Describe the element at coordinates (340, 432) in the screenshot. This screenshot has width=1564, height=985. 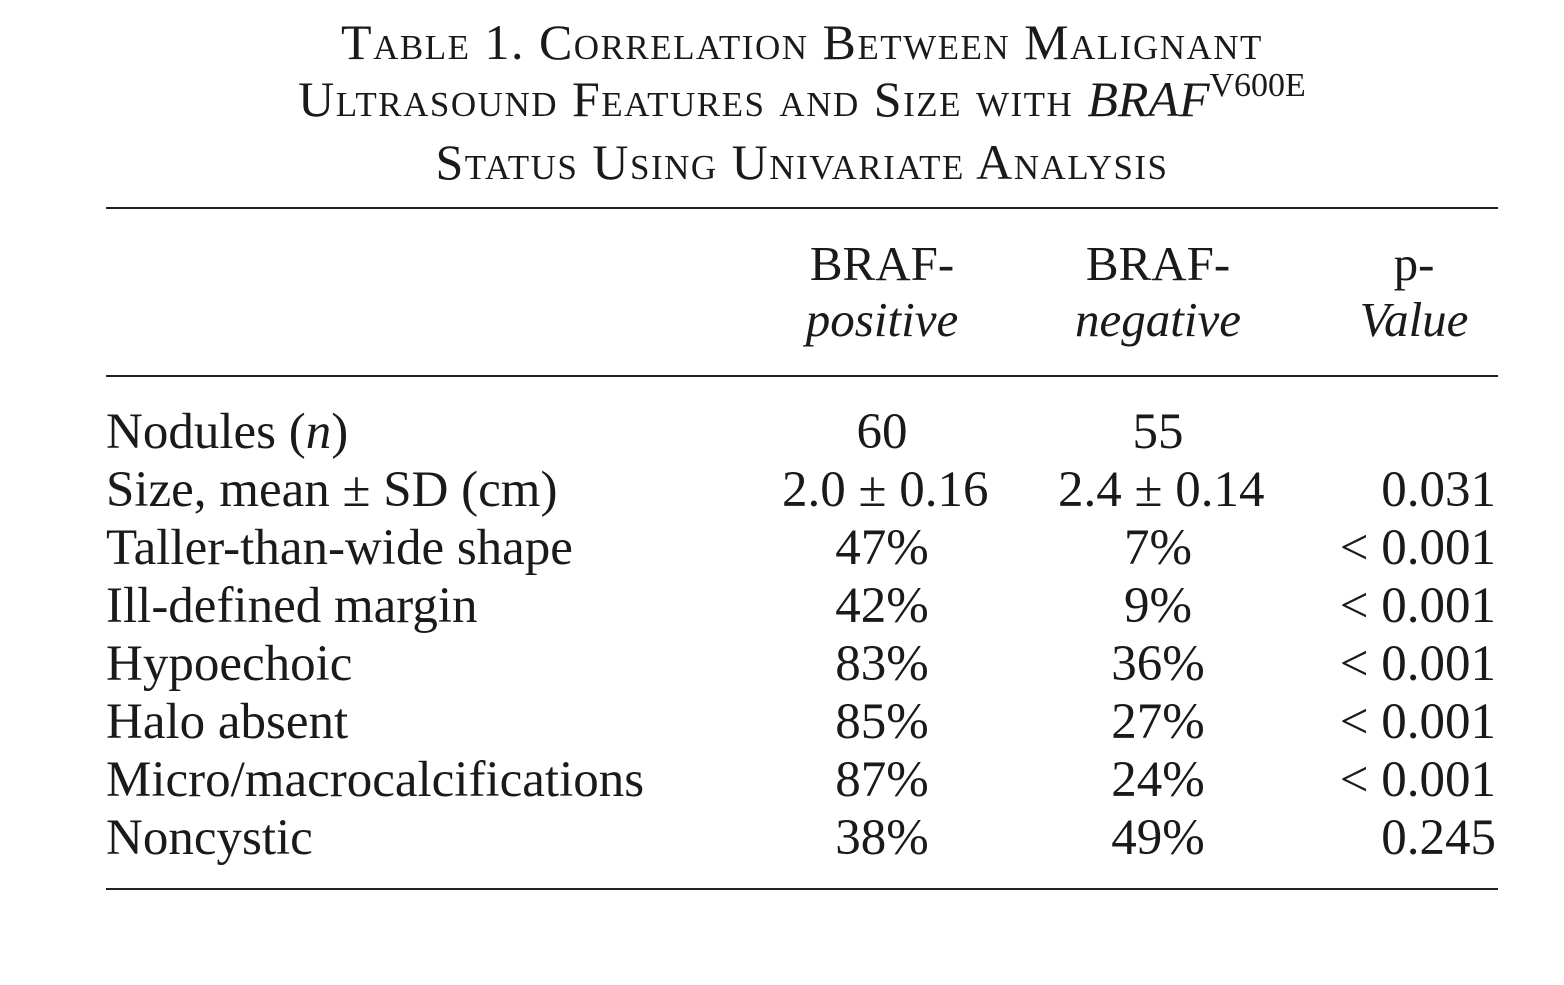
I see `row-label-text-end: )` at that location.